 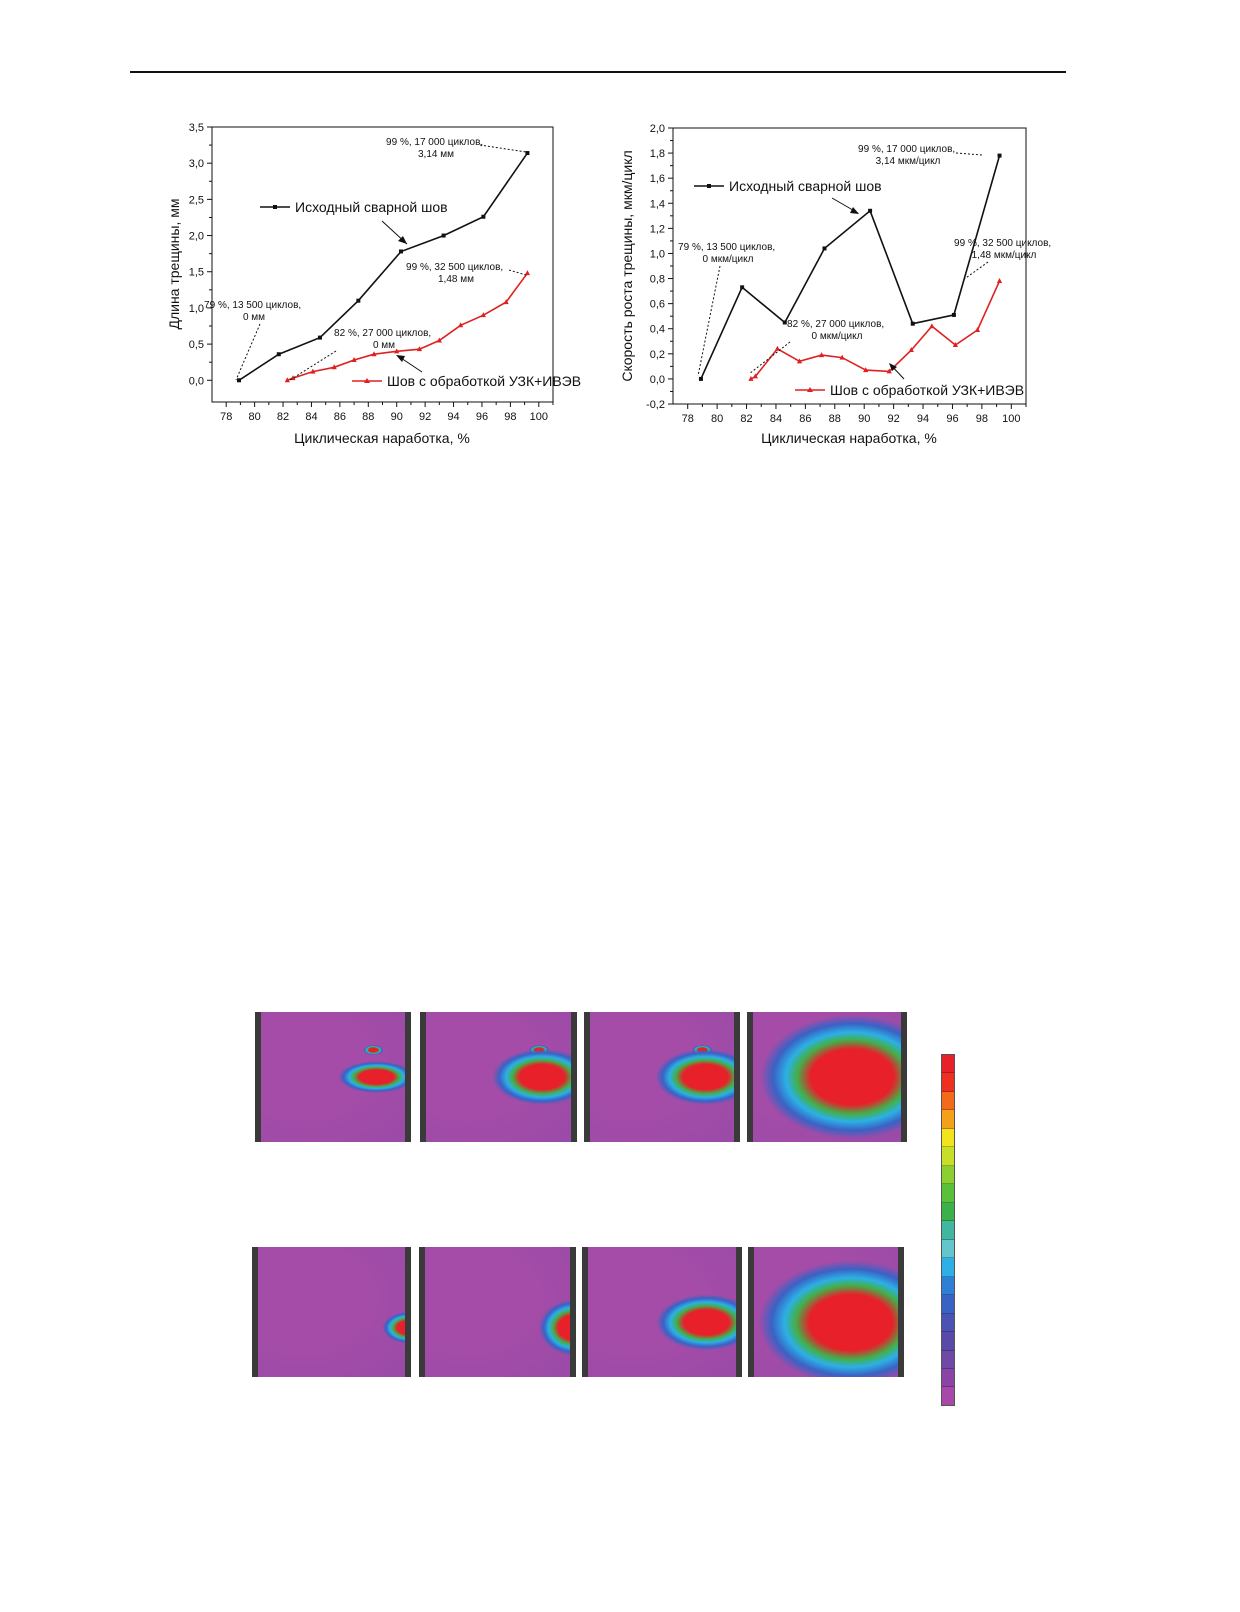 I want to click on x-axis-label: Циклическая наработка, %, so click(x=849, y=438).